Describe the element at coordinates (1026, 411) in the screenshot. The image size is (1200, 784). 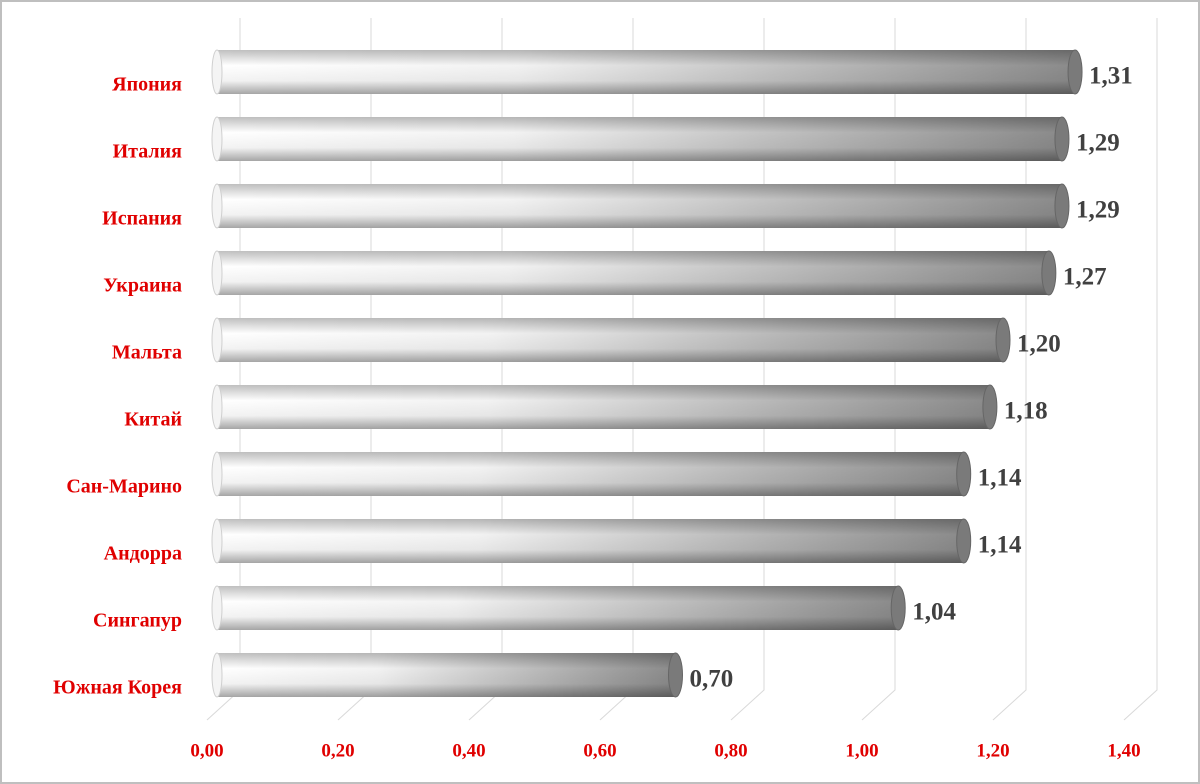
I see `value-label: 1,18` at that location.